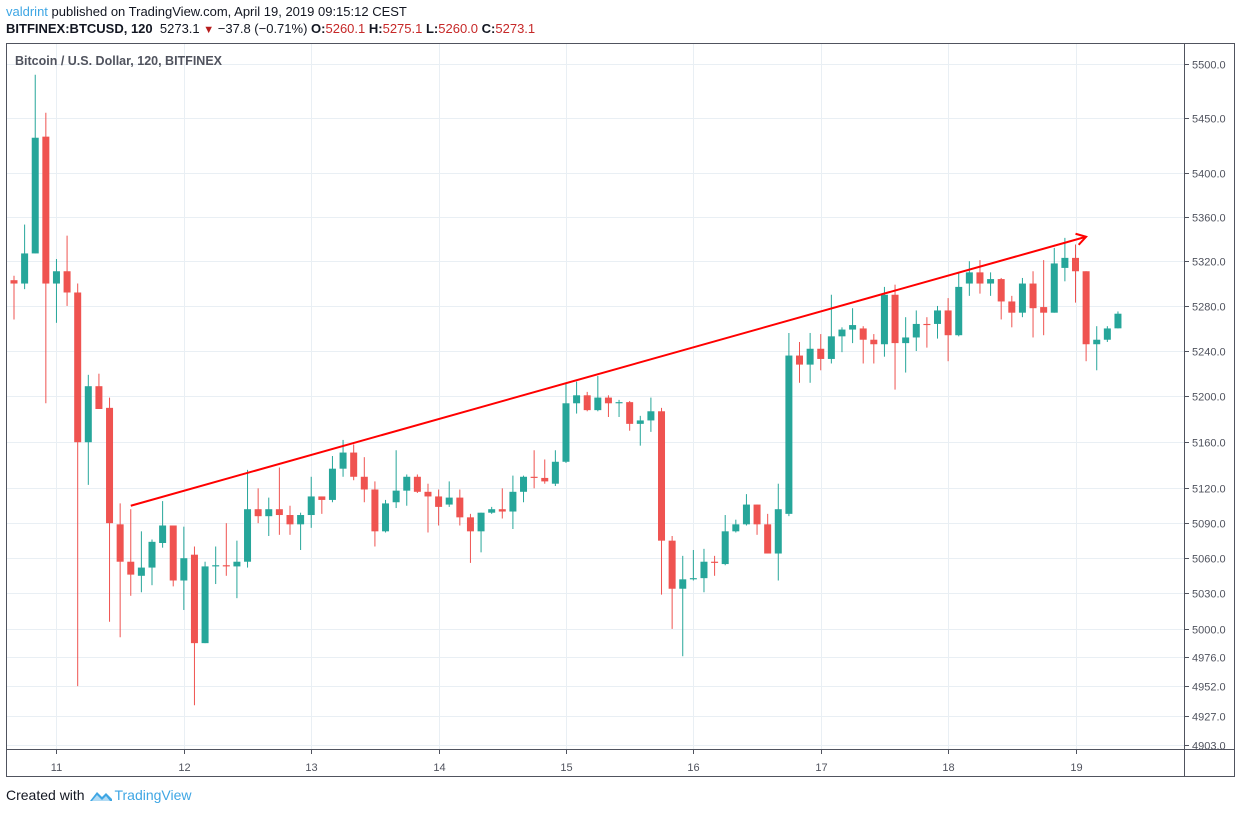 This screenshot has width=1241, height=813. I want to click on author-link: valdrint, so click(27, 11).